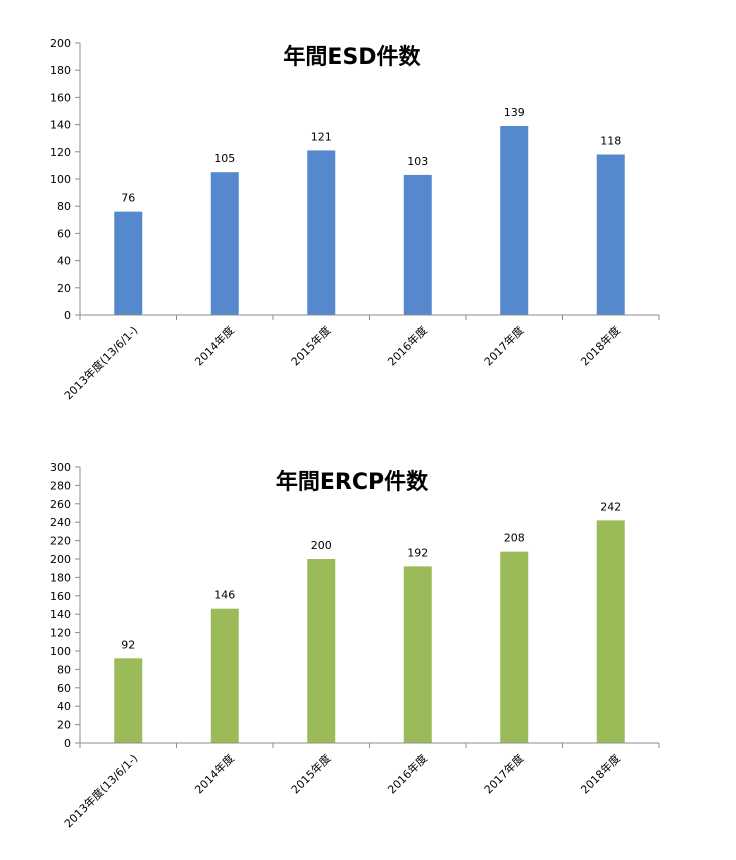  Describe the element at coordinates (352, 482) in the screenshot. I see `chart-title: 年間ERCP件数` at that location.